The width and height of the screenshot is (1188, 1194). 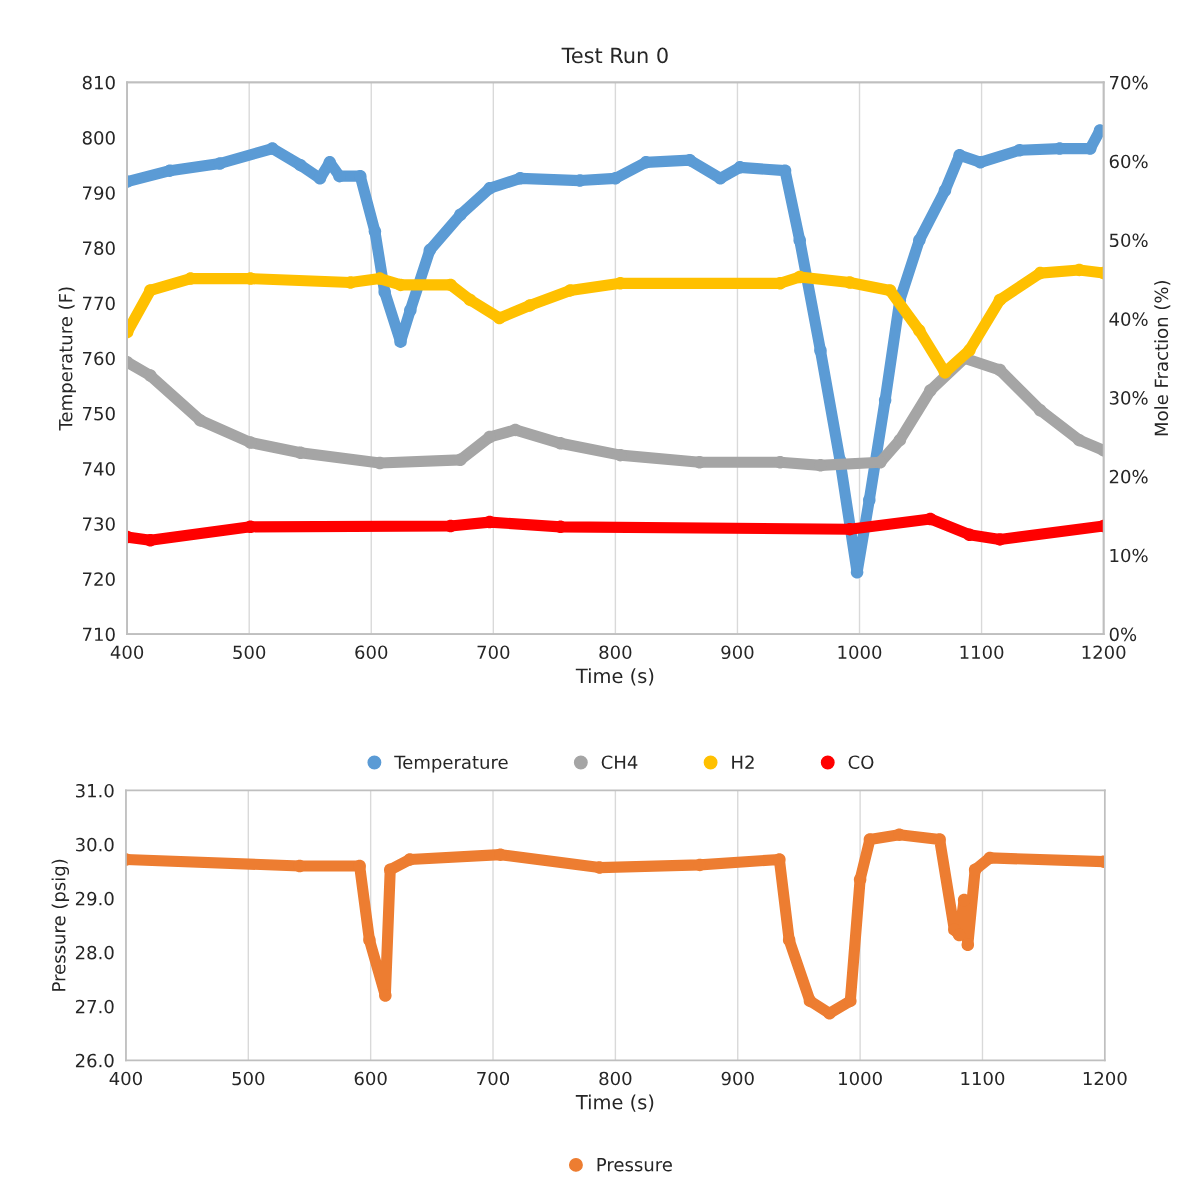 What do you see at coordinates (1128, 476) in the screenshot?
I see `y2-tick-label: 20%` at bounding box center [1128, 476].